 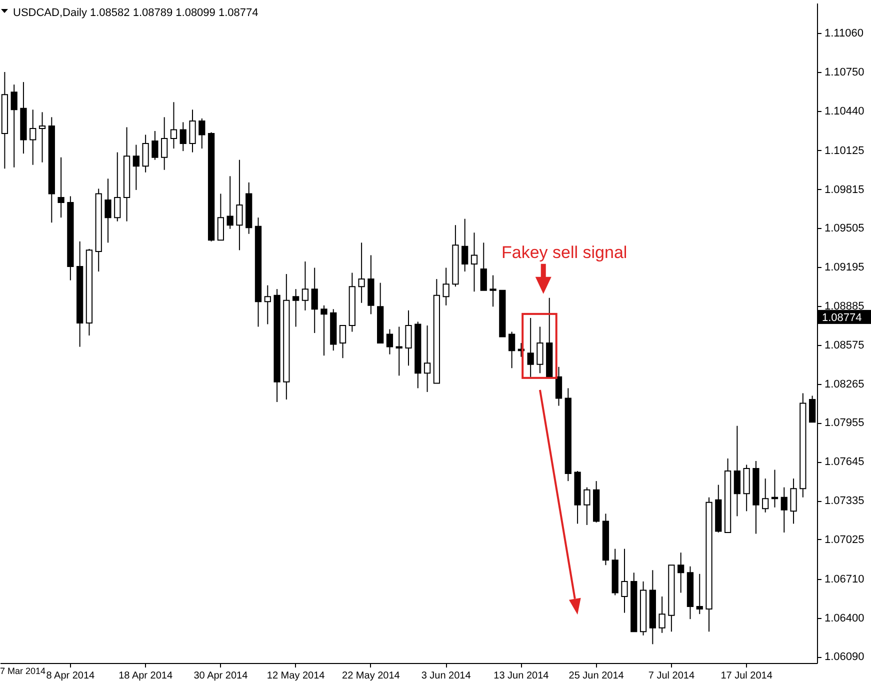 I want to click on y-tick-label: 1.10750, so click(x=844, y=72).